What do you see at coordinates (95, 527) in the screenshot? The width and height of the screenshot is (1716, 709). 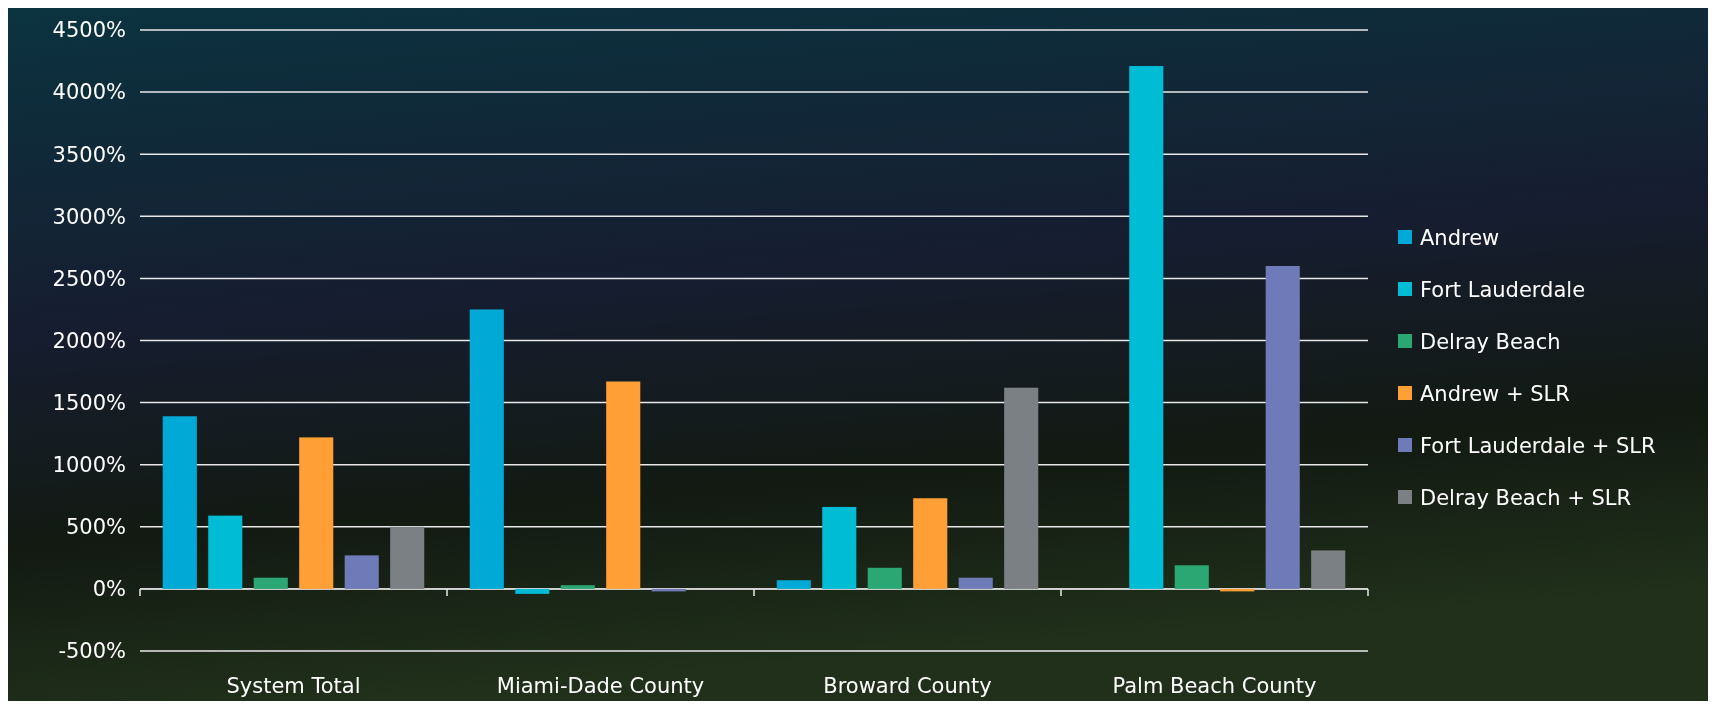 I see `y-tick-label: 500%` at bounding box center [95, 527].